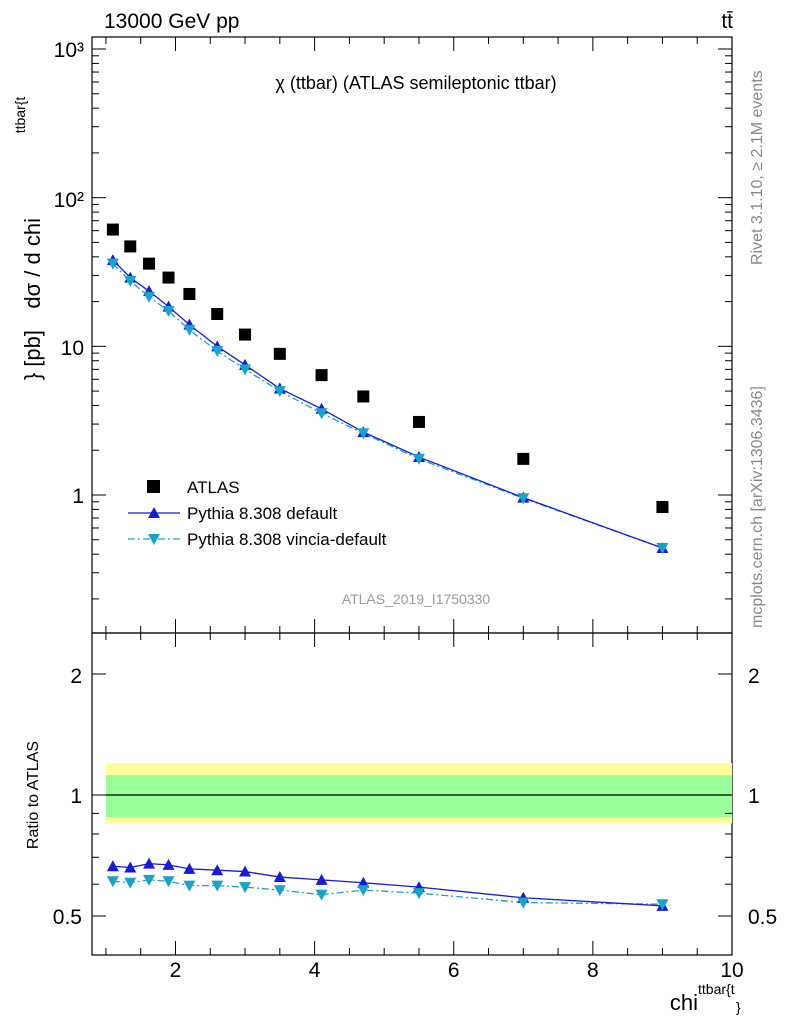  What do you see at coordinates (705, 998) in the screenshot?
I see `x-axis-label: chi ttbar{t }` at bounding box center [705, 998].